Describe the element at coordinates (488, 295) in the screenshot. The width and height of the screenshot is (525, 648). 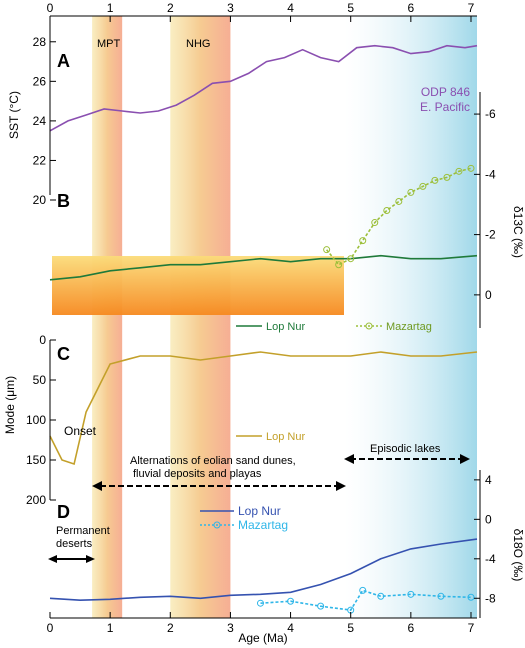
I see `y-tick-label-1-0: 0` at that location.